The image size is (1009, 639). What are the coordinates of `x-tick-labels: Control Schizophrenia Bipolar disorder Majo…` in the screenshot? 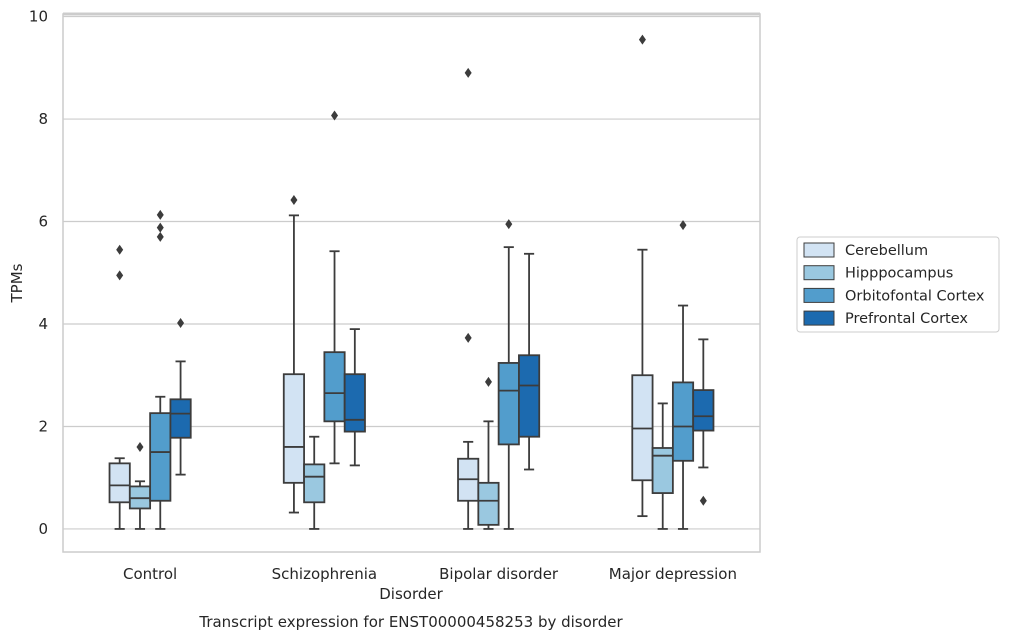 It's located at (430, 574).